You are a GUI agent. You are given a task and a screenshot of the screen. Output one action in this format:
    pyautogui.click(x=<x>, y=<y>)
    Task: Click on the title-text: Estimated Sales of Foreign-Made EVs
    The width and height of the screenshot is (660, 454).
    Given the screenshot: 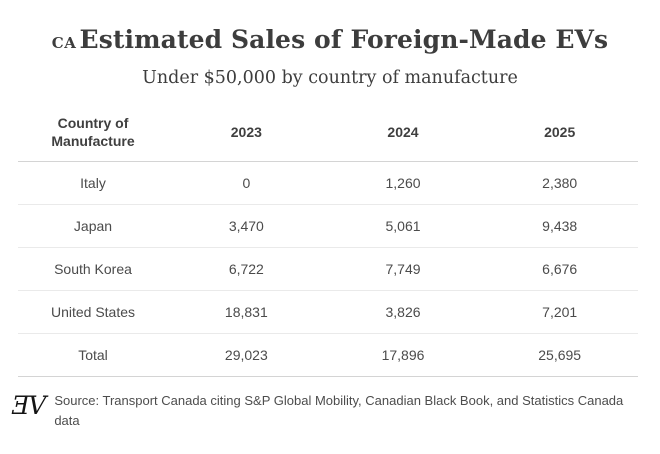 What is the action you would take?
    pyautogui.click(x=344, y=39)
    